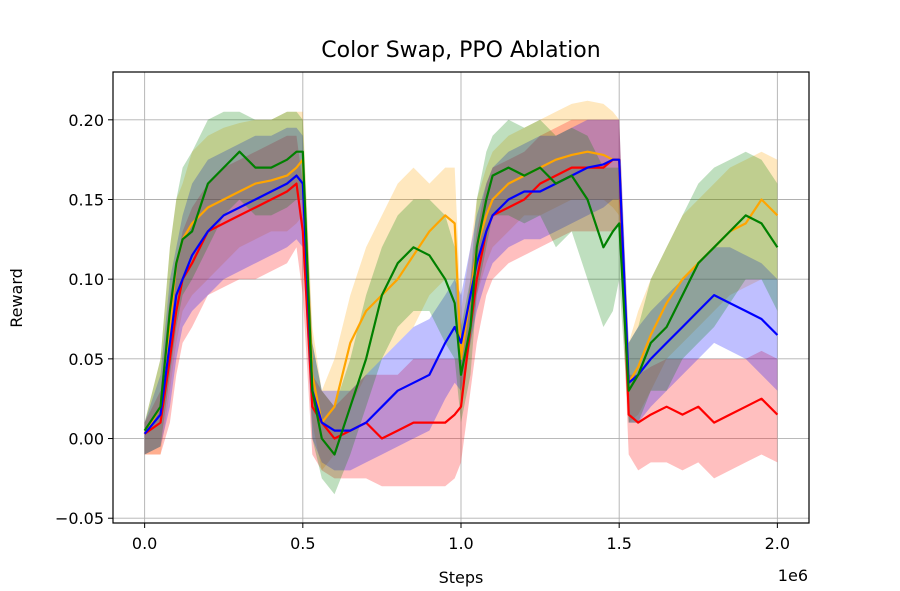 This screenshot has width=900, height=591. Describe the element at coordinates (777, 543) in the screenshot. I see `x-tick-label: 2.0` at that location.